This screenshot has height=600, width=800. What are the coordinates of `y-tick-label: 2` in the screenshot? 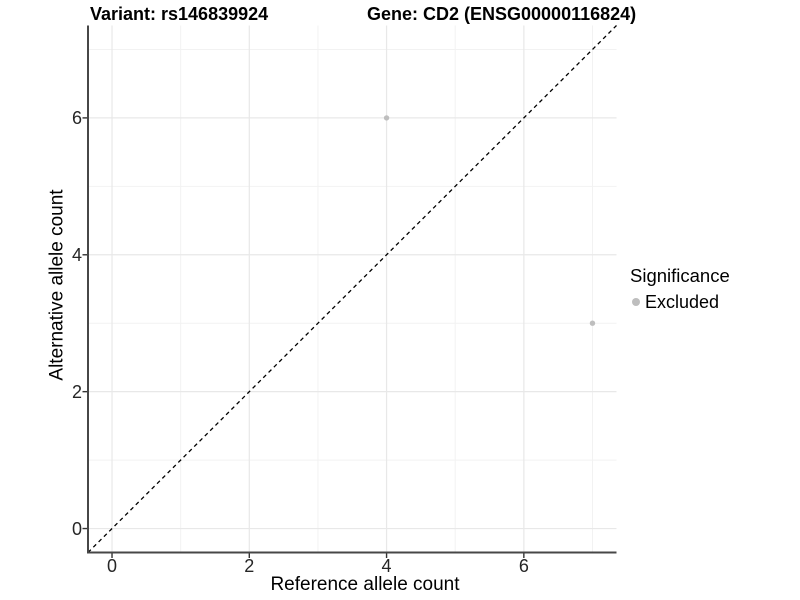 It's located at (76, 391).